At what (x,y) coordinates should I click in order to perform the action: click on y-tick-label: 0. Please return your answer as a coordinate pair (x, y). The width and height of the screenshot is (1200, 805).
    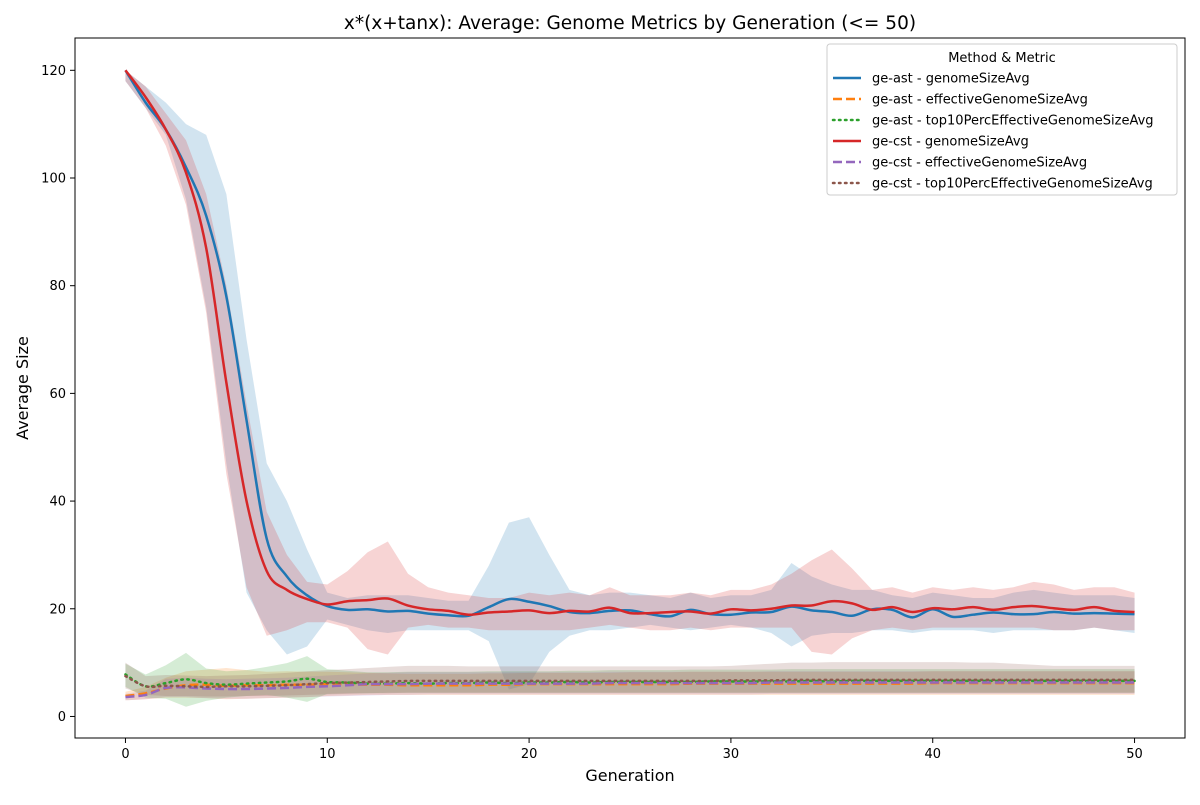
    Looking at the image, I should click on (62, 717).